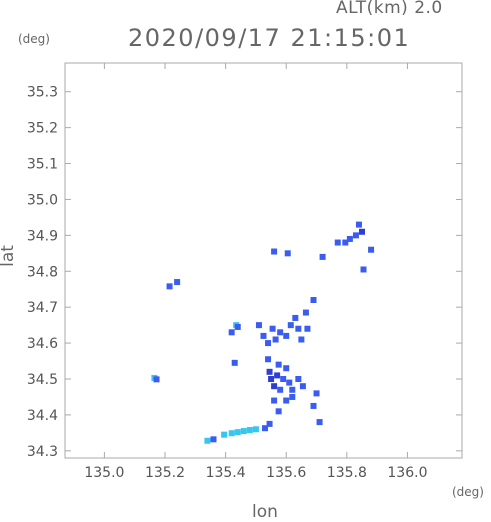 Image resolution: width=491 pixels, height=522 pixels. I want to click on y-unit-label: (deg), so click(34, 39).